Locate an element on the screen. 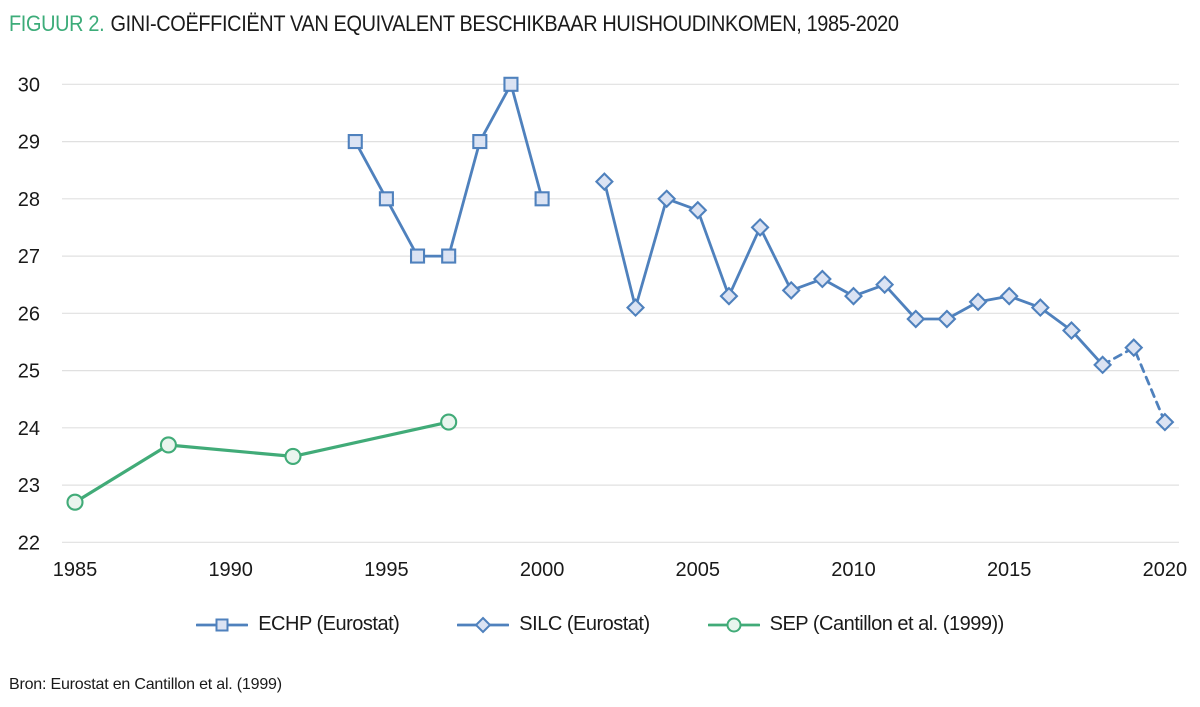 The height and width of the screenshot is (707, 1200). series-echp is located at coordinates (448, 170).